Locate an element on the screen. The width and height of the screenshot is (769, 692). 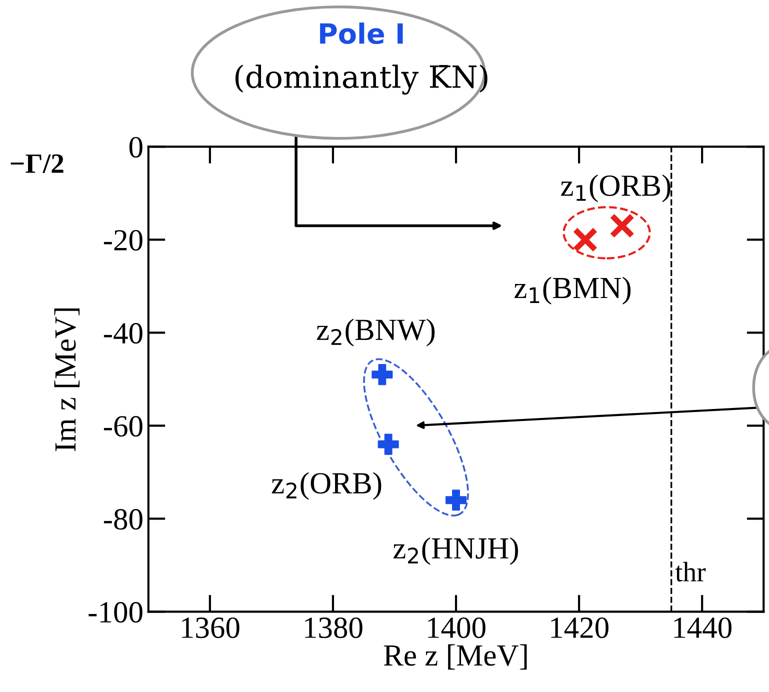
annotation: z$_{2}$(HNJH) is located at coordinates (455, 551).